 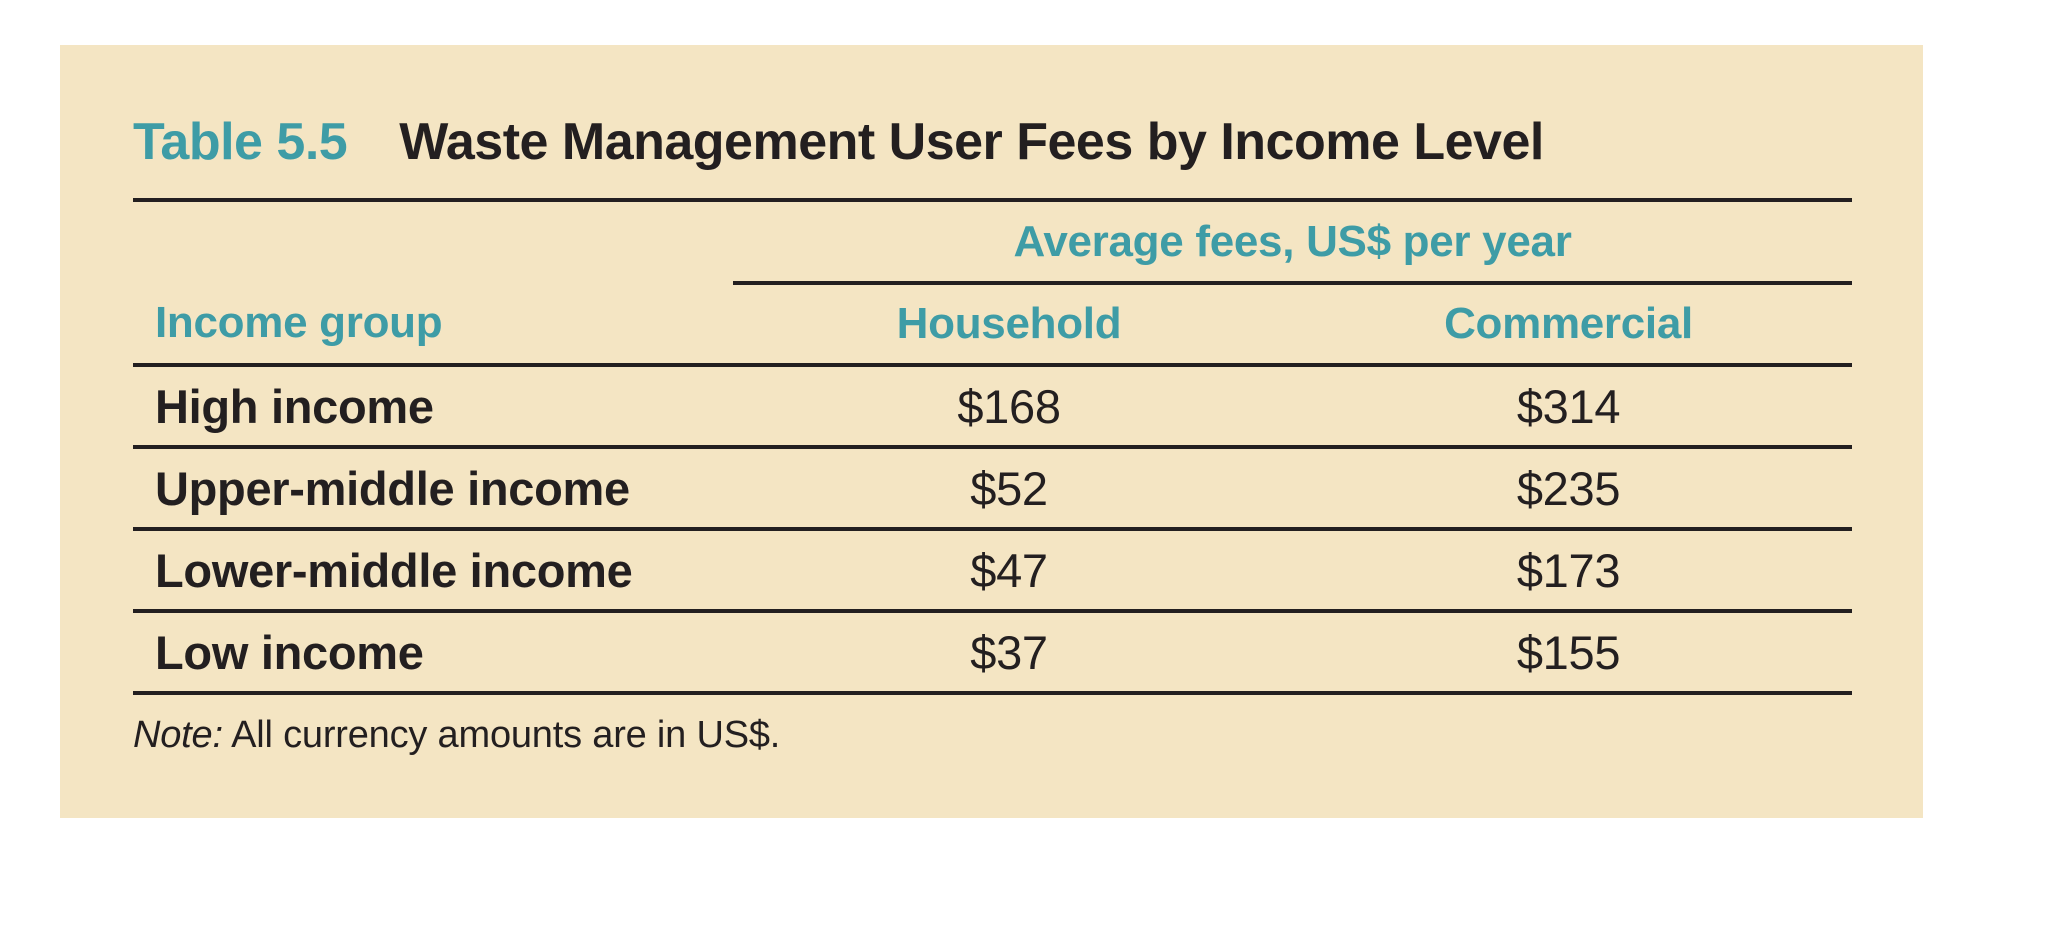 What do you see at coordinates (1009, 407) in the screenshot?
I see `household-fee-value: $168` at bounding box center [1009, 407].